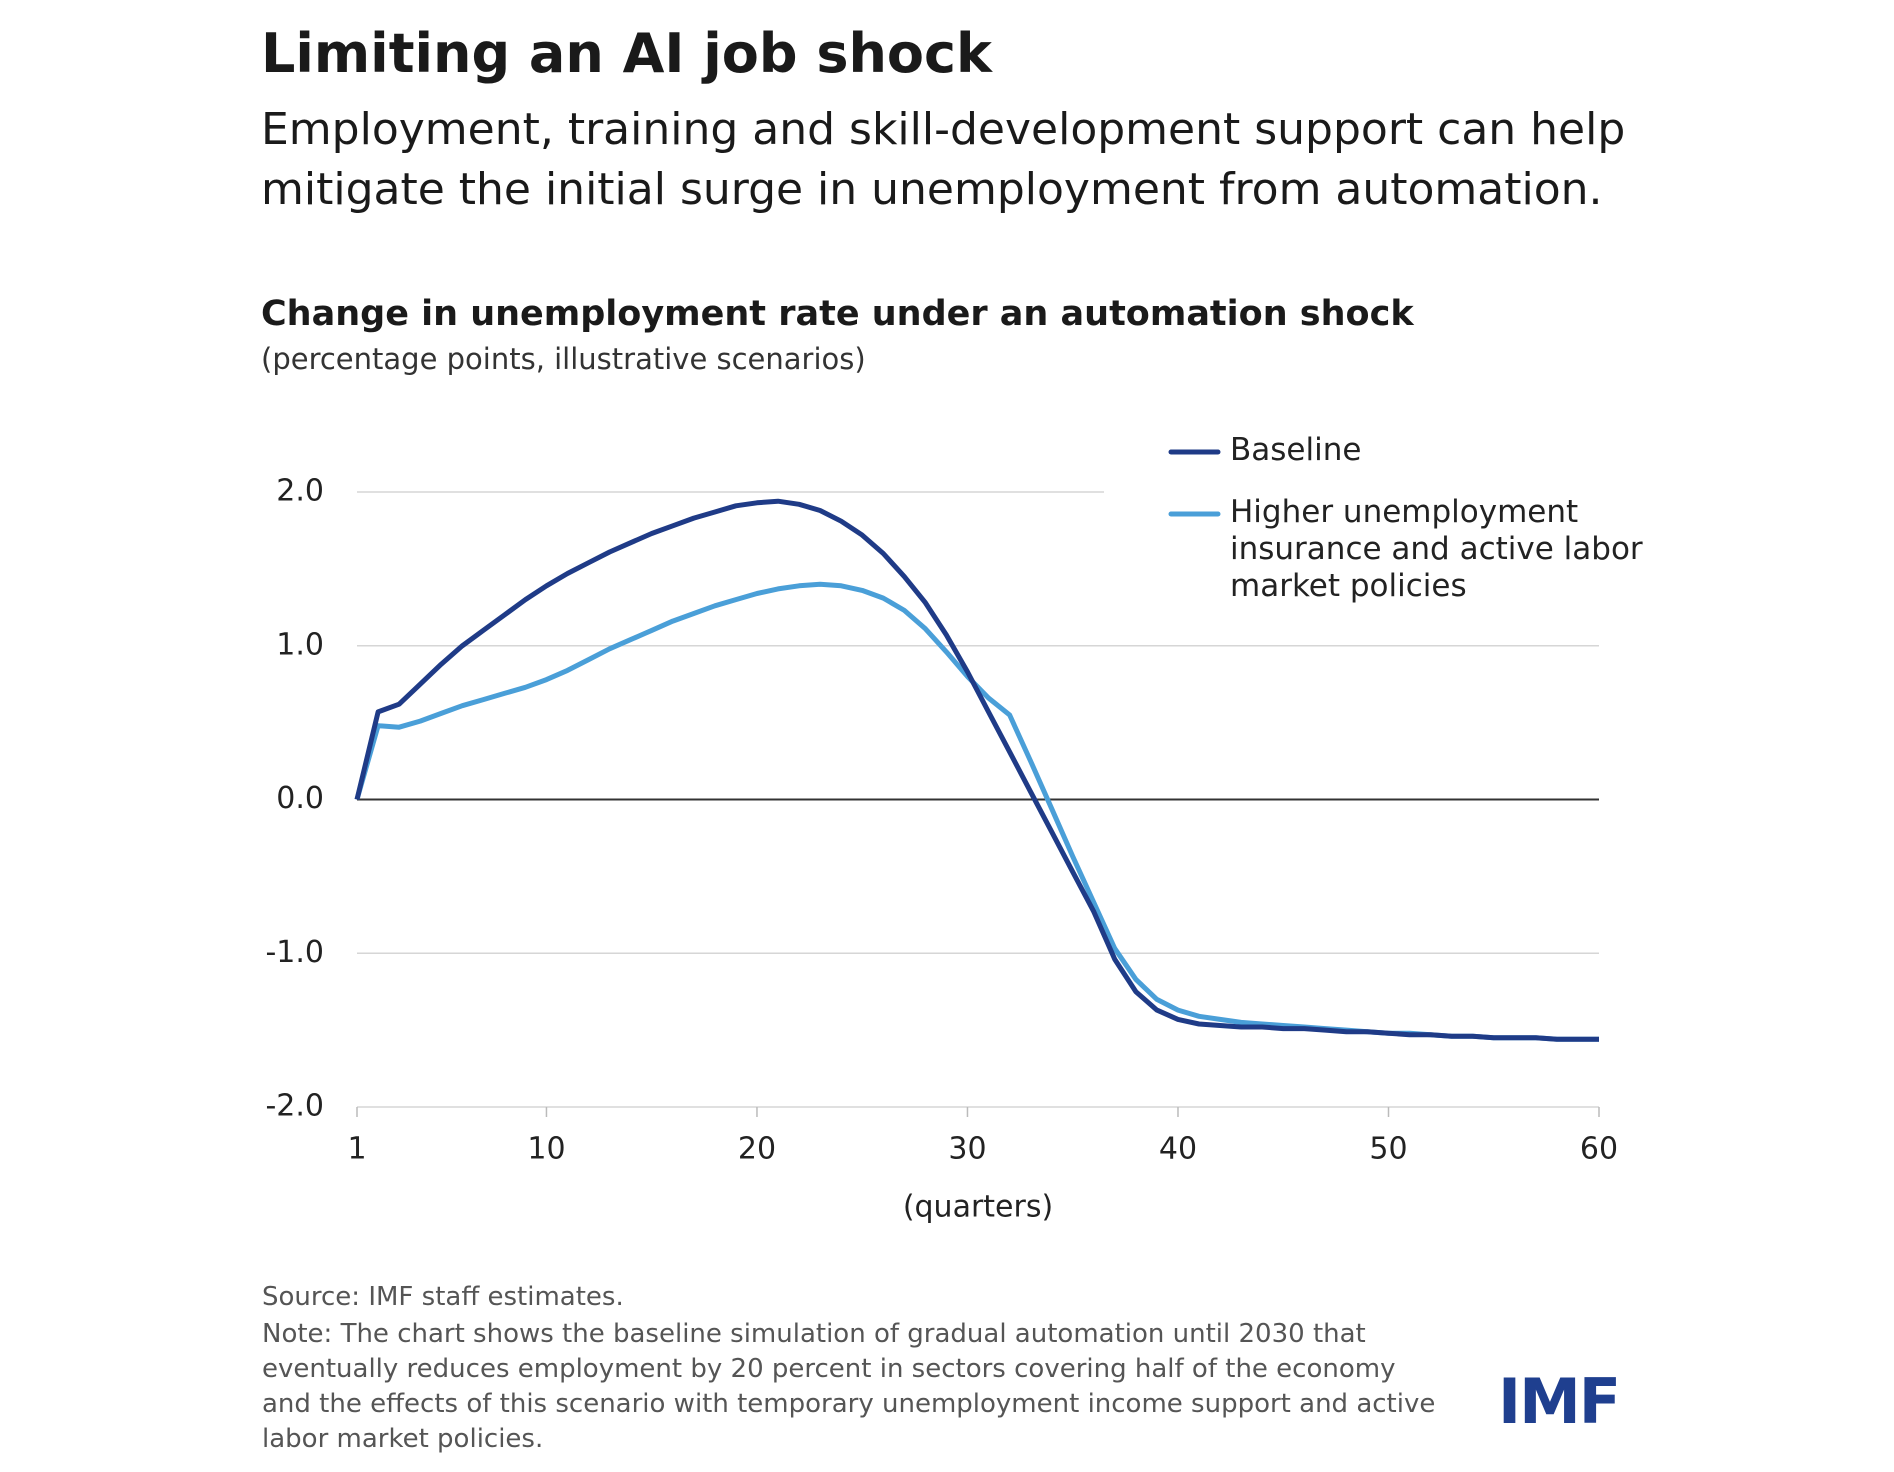  Describe the element at coordinates (294, 952) in the screenshot. I see `y-tick-label: -1.0` at that location.